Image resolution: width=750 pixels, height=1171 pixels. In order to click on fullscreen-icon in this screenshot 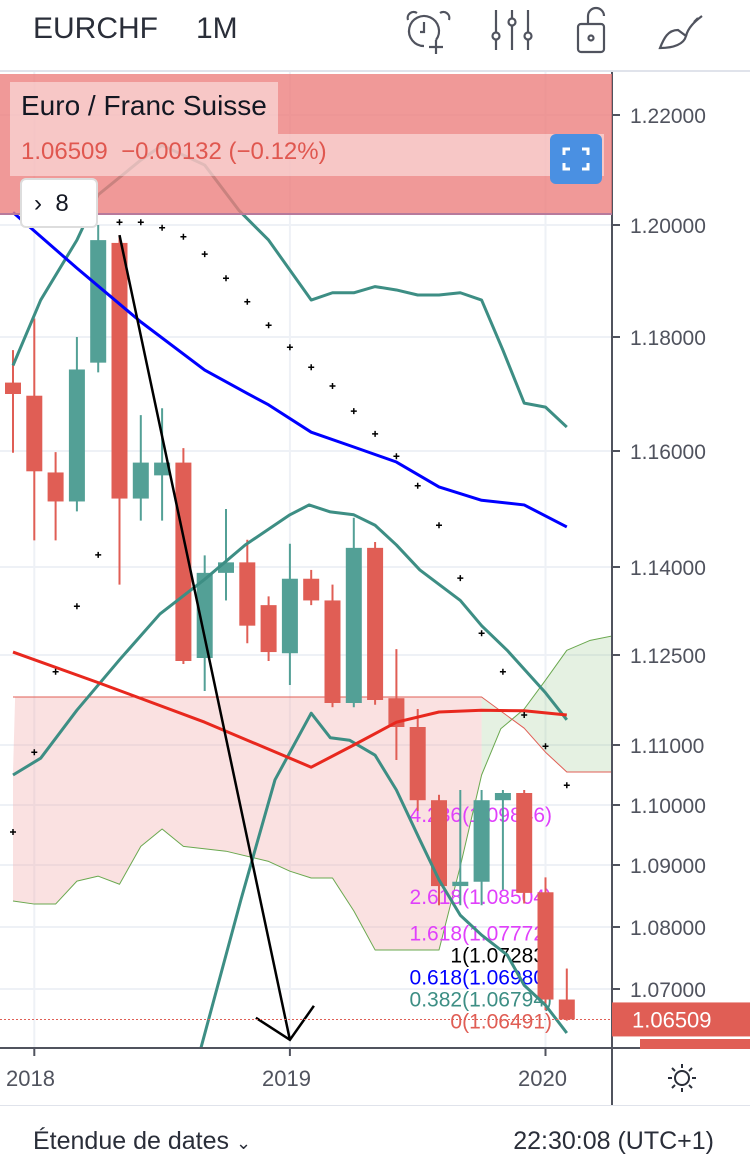, I will do `click(576, 159)`.